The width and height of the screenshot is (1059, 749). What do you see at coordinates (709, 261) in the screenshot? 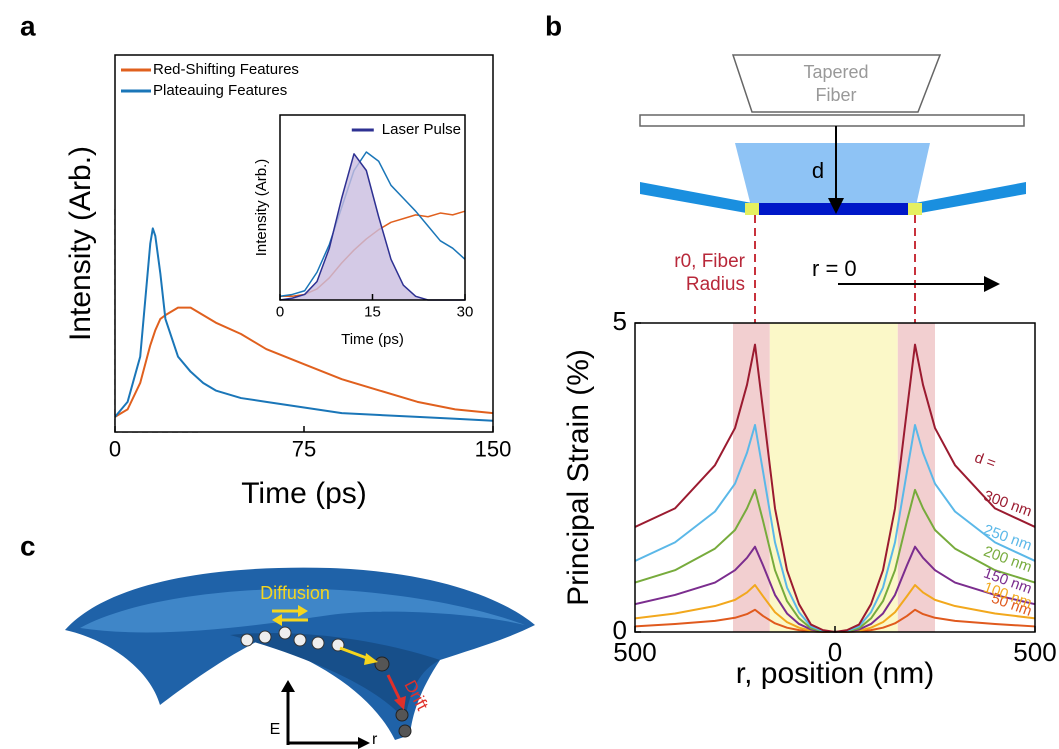
I see `radius-label: r0, Fiber` at bounding box center [709, 261].